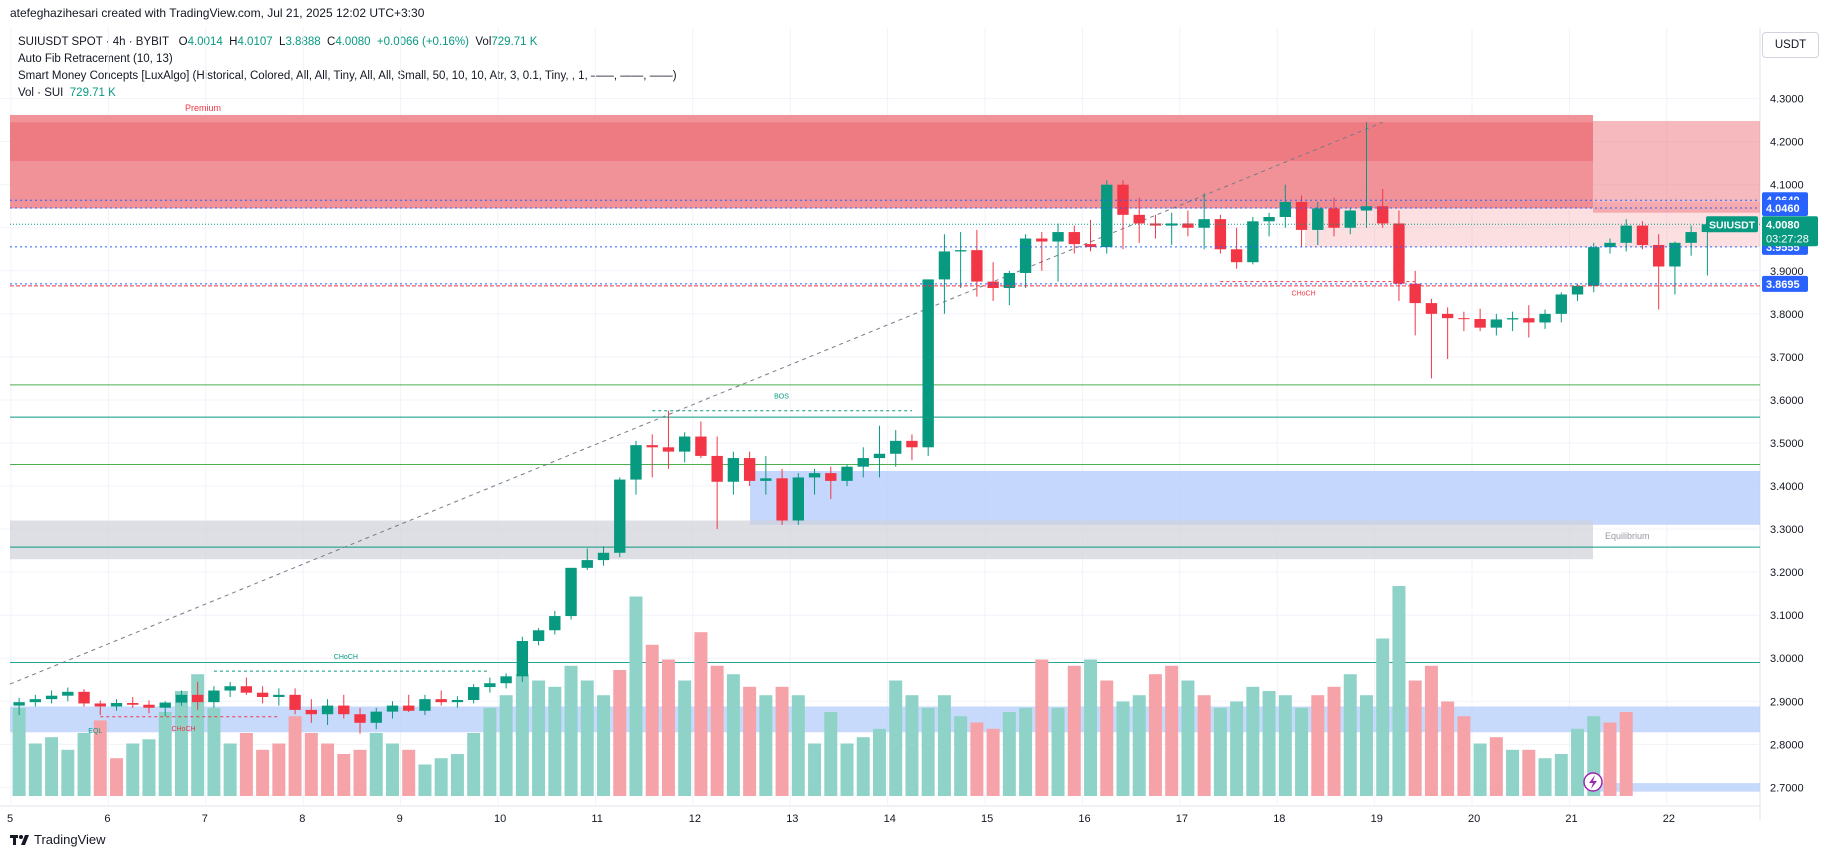 This screenshot has width=1835, height=858. I want to click on last-price-tag-text: 4.0080, so click(1783, 225).